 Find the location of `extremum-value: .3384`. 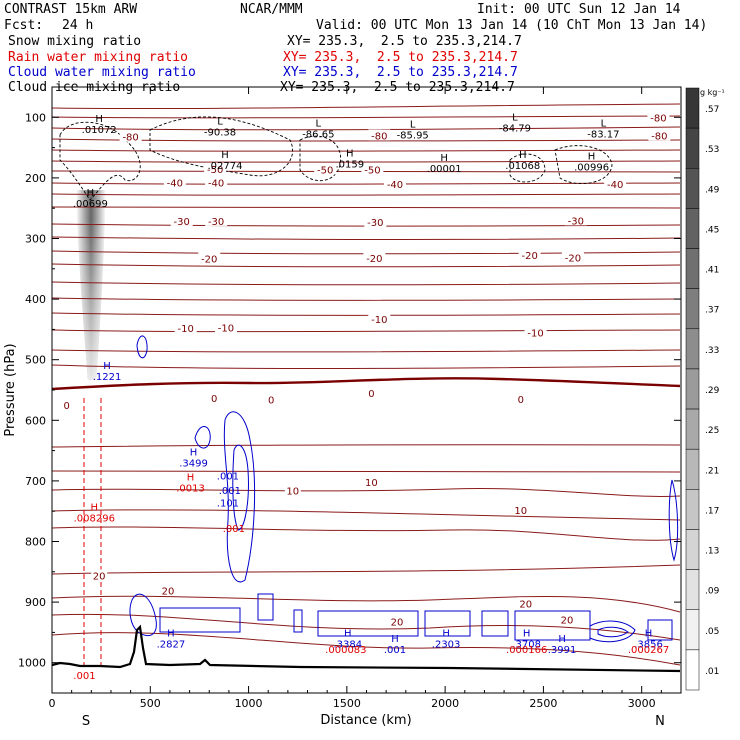

extremum-value: .3384 is located at coordinates (348, 645).